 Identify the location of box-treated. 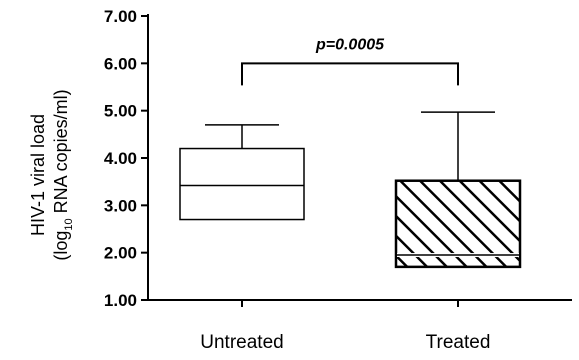
(458, 190).